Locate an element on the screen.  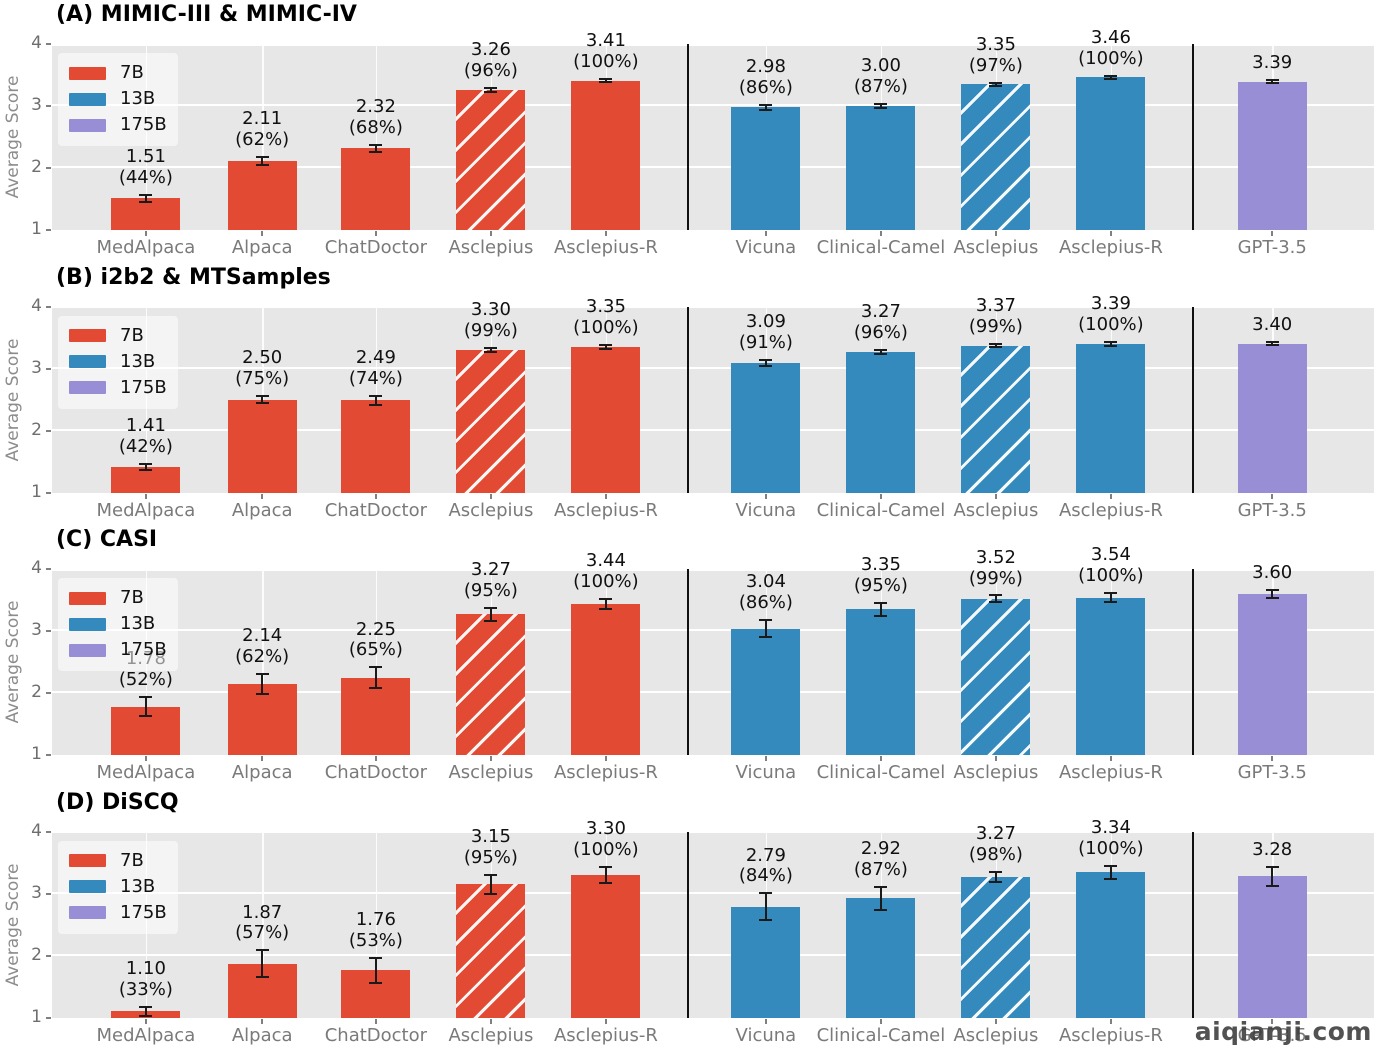
bar-value: 2.79 is located at coordinates (765, 855).